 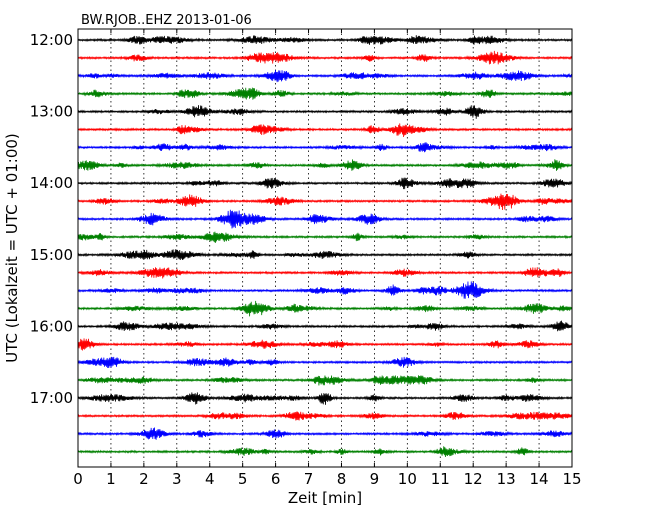 What do you see at coordinates (375, 479) in the screenshot?
I see `x-tick-label: 9` at bounding box center [375, 479].